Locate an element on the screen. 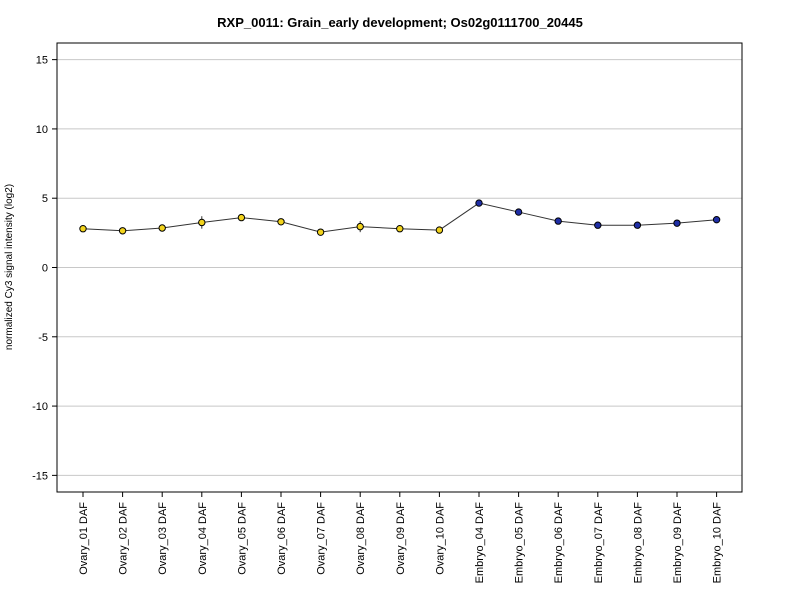  x-tick-label: Ovary_06 DAF is located at coordinates (282, 538).